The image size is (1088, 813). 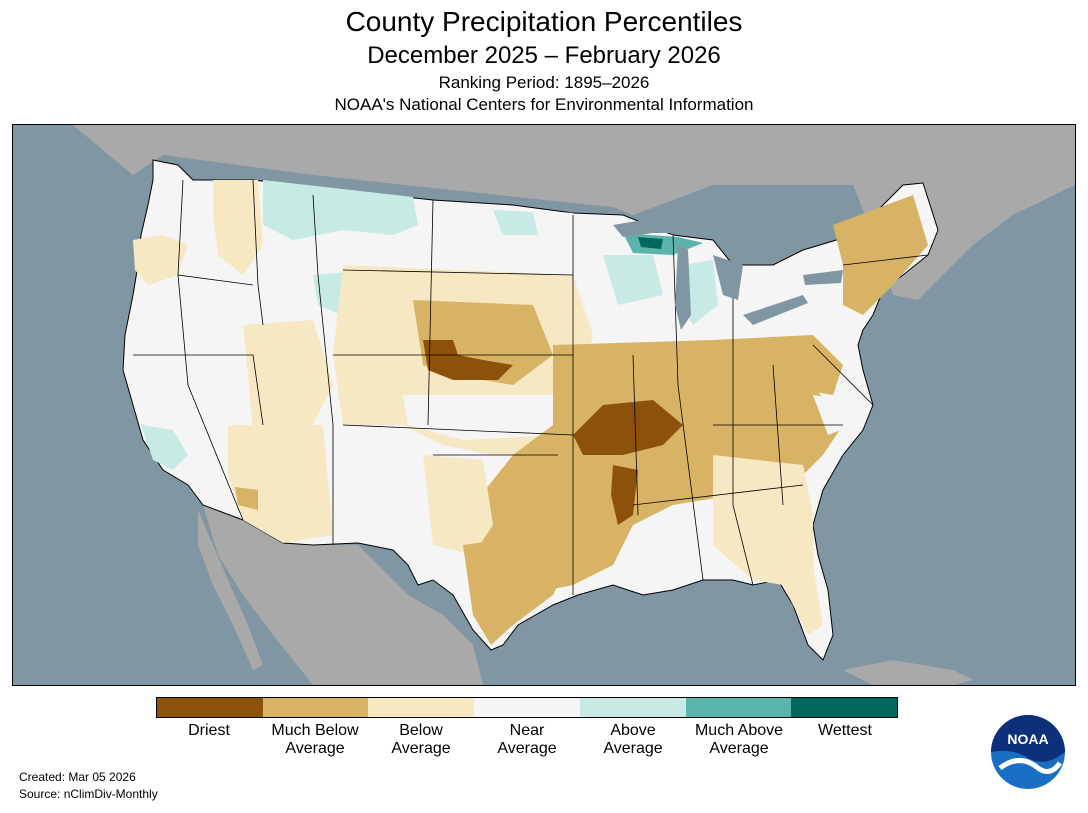 I want to click on lake-ontario, so click(x=823, y=277).